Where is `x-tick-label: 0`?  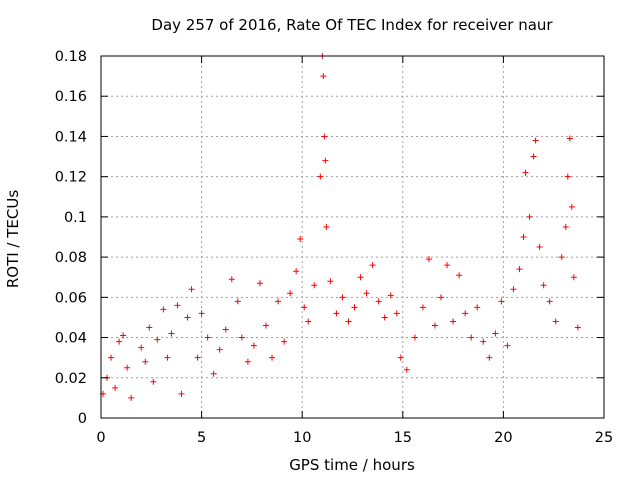
x-tick-label: 0 is located at coordinates (100, 438).